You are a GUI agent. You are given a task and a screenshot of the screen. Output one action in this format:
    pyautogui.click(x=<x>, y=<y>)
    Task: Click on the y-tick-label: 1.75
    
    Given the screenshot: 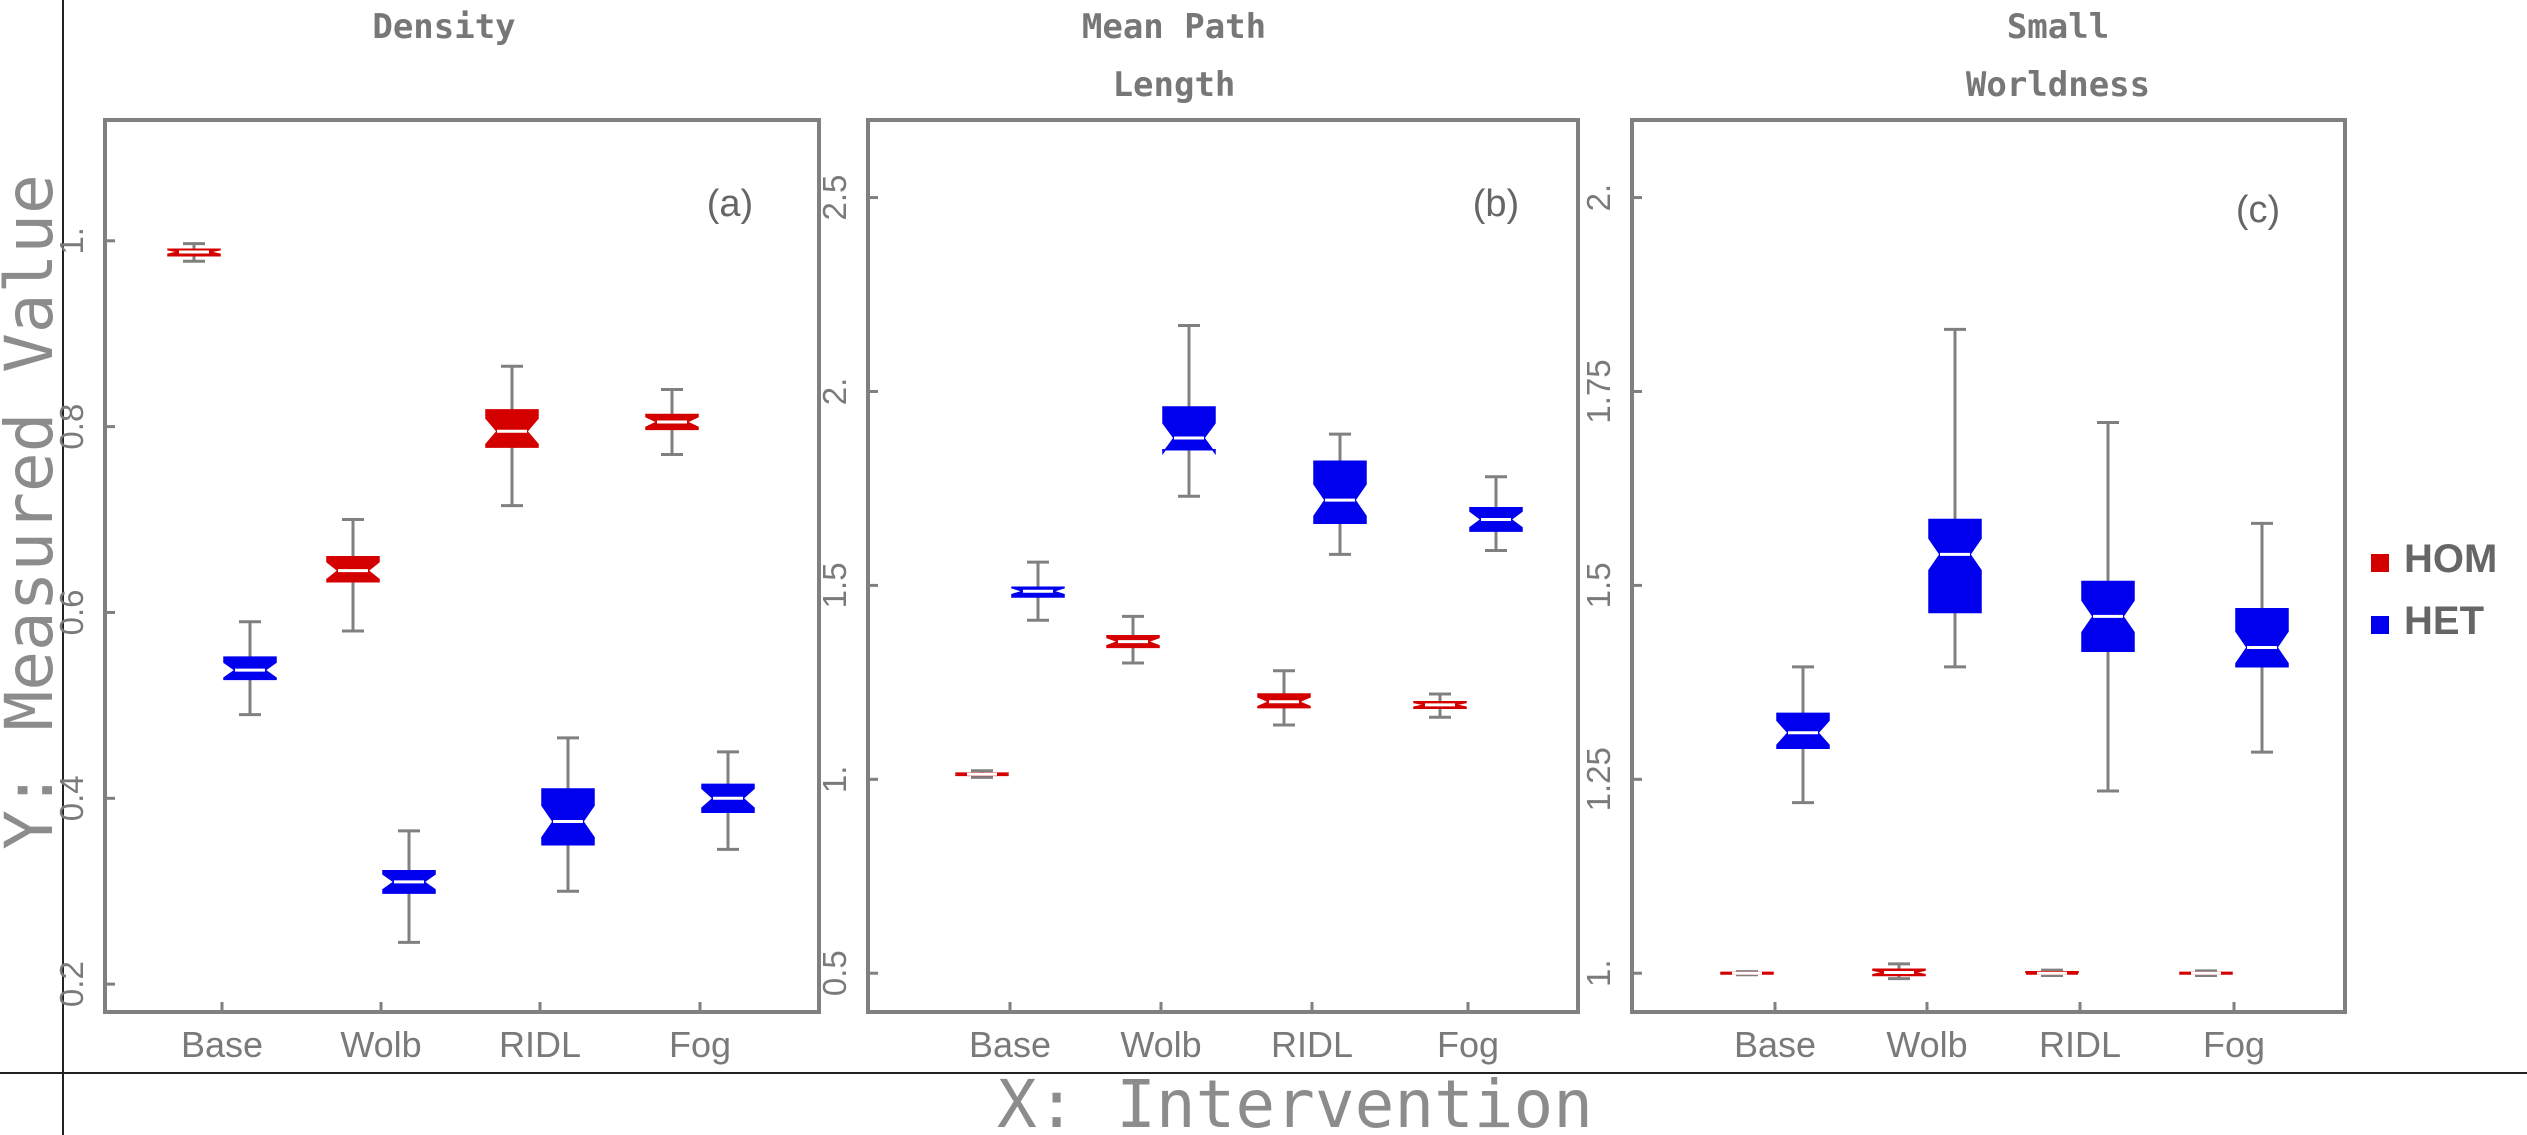 What is the action you would take?
    pyautogui.click(x=1598, y=391)
    